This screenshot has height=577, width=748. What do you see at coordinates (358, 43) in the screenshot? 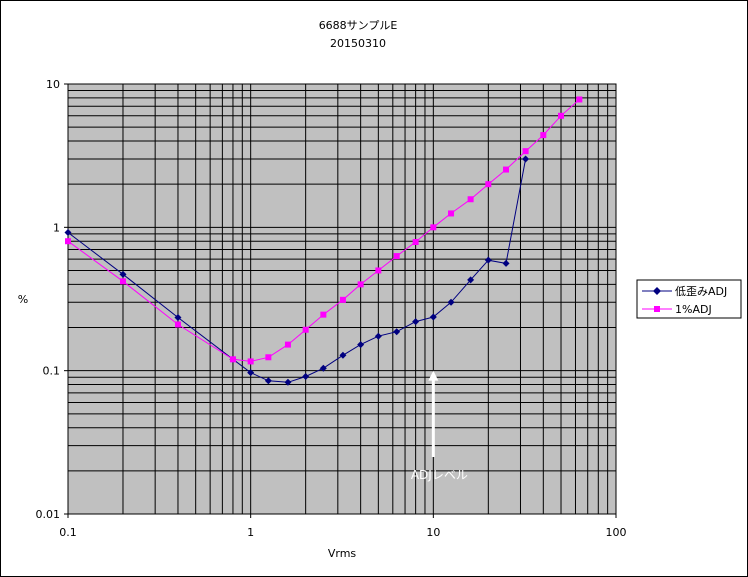
I see `chart-subtitle: 20150310` at bounding box center [358, 43].